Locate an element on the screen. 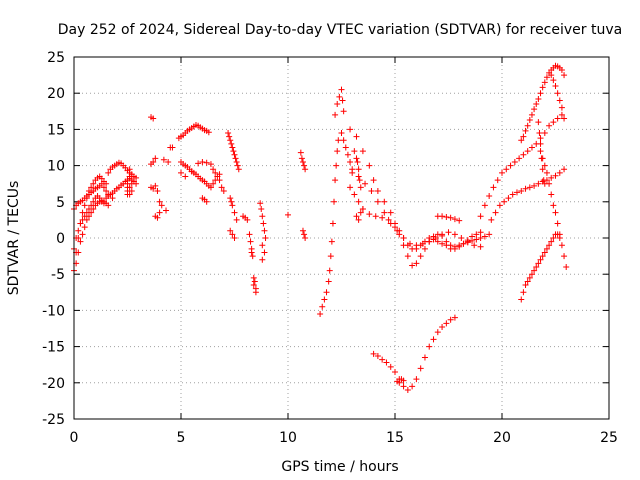 This screenshot has width=640, height=480. series-peak-12.5h is located at coordinates (344, 129).